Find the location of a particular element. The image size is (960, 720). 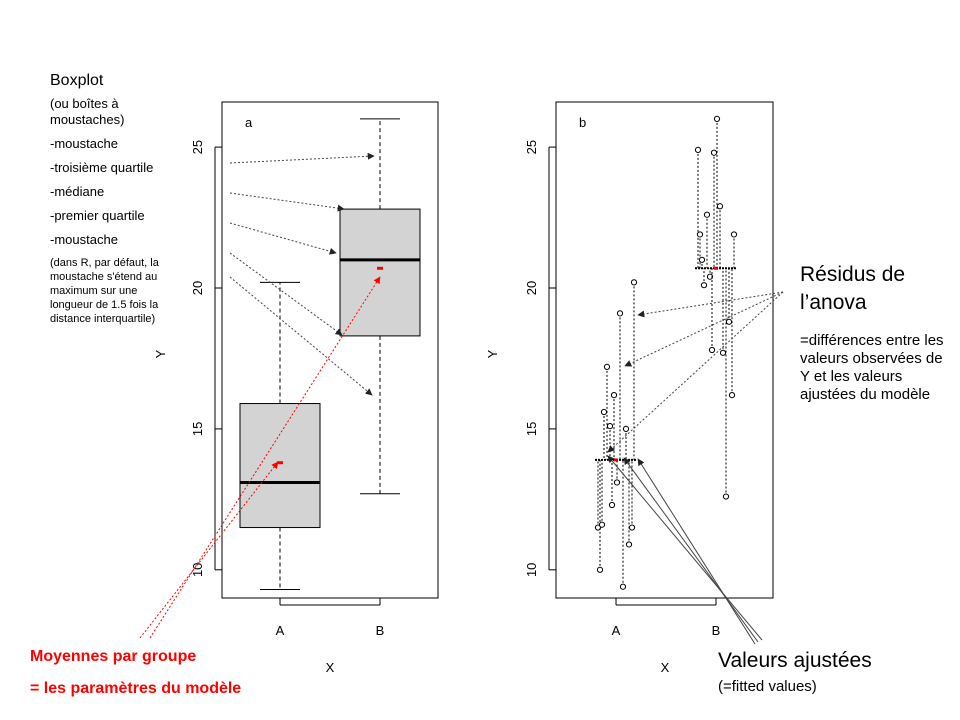

note-moustache-bas: -moustache is located at coordinates (84, 239).